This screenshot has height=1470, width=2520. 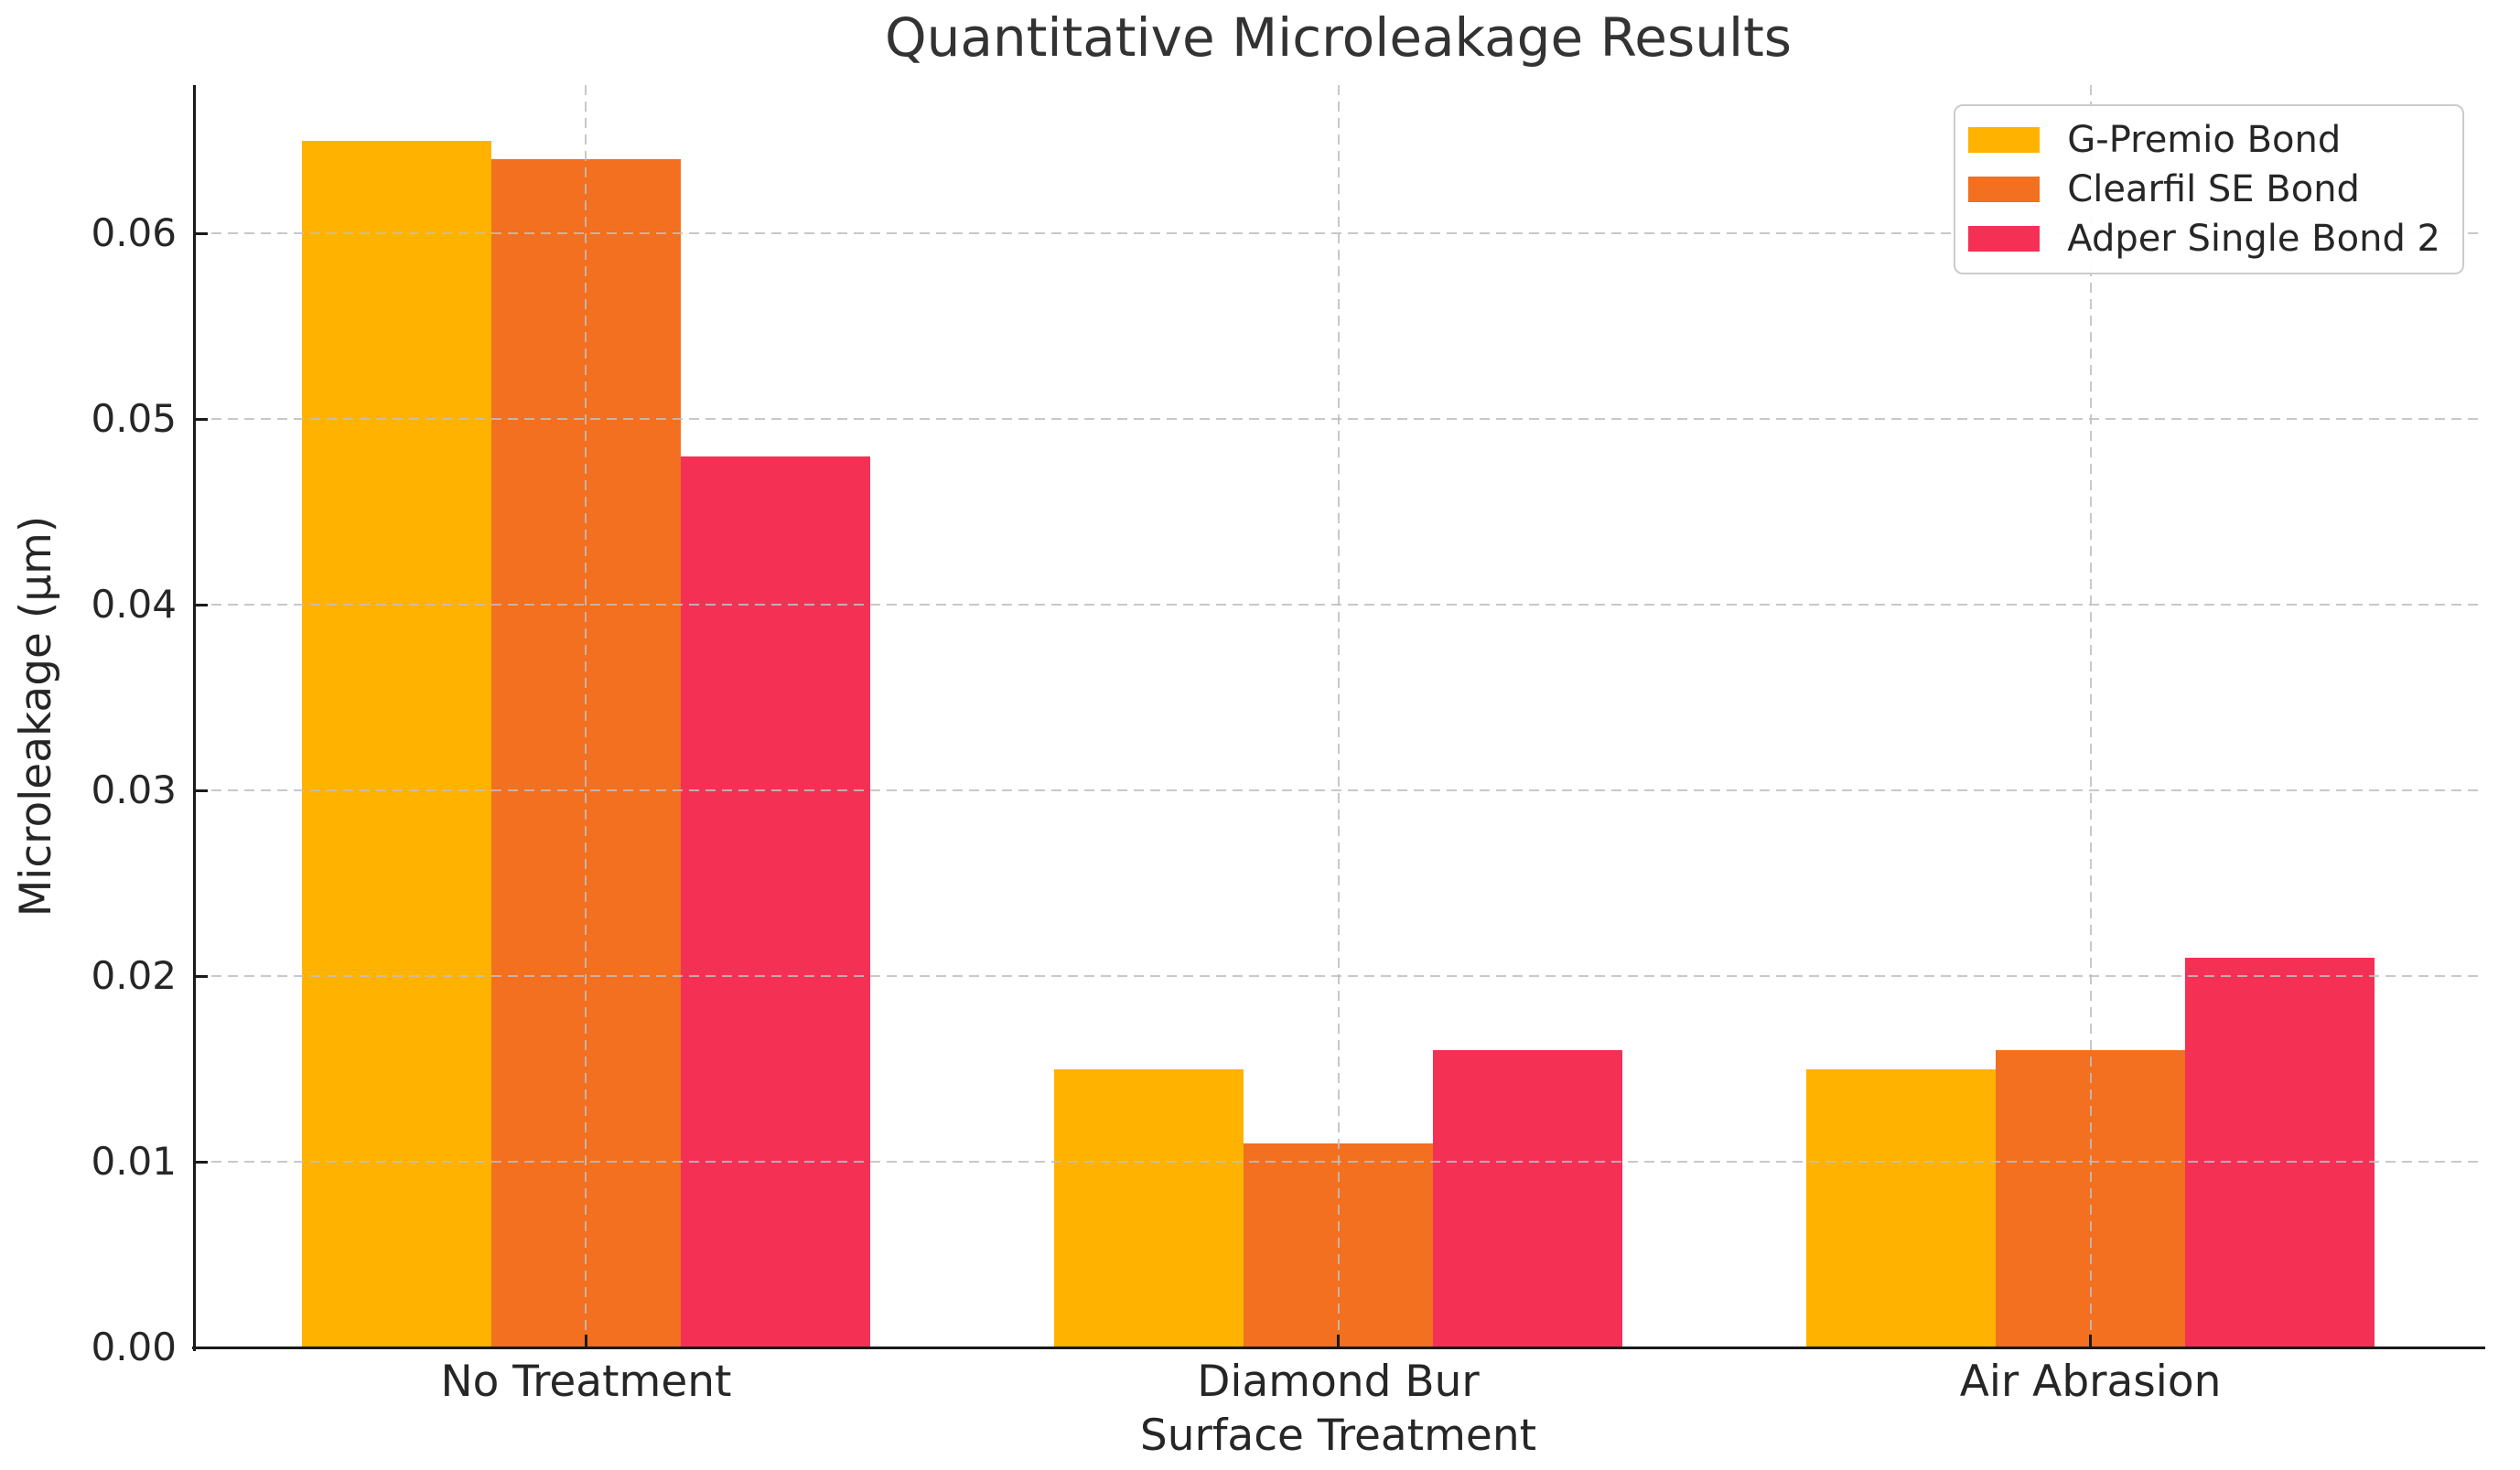 I want to click on y-tick-label: 0.02, so click(x=134, y=976).